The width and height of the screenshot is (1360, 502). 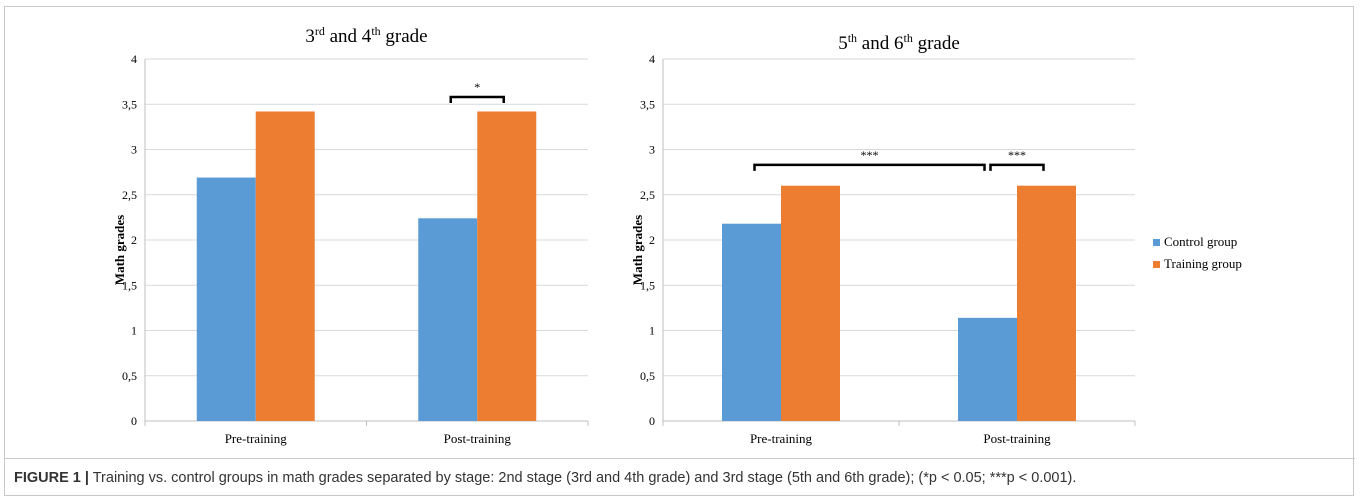 I want to click on chart2-x-tick-label: Pre-training, so click(x=781, y=438).